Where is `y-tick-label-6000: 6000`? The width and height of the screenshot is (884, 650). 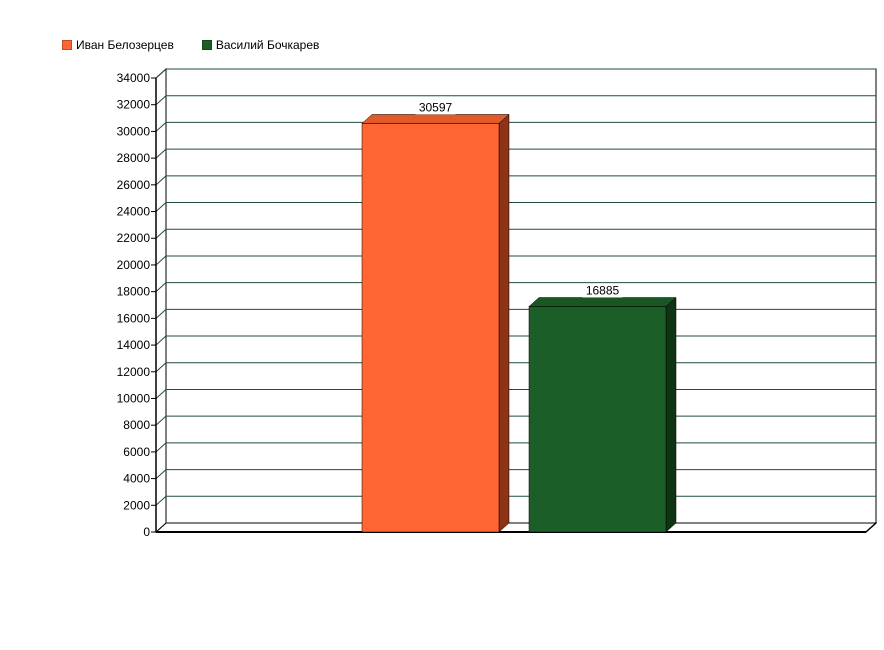
y-tick-label-6000: 6000 is located at coordinates (136, 452).